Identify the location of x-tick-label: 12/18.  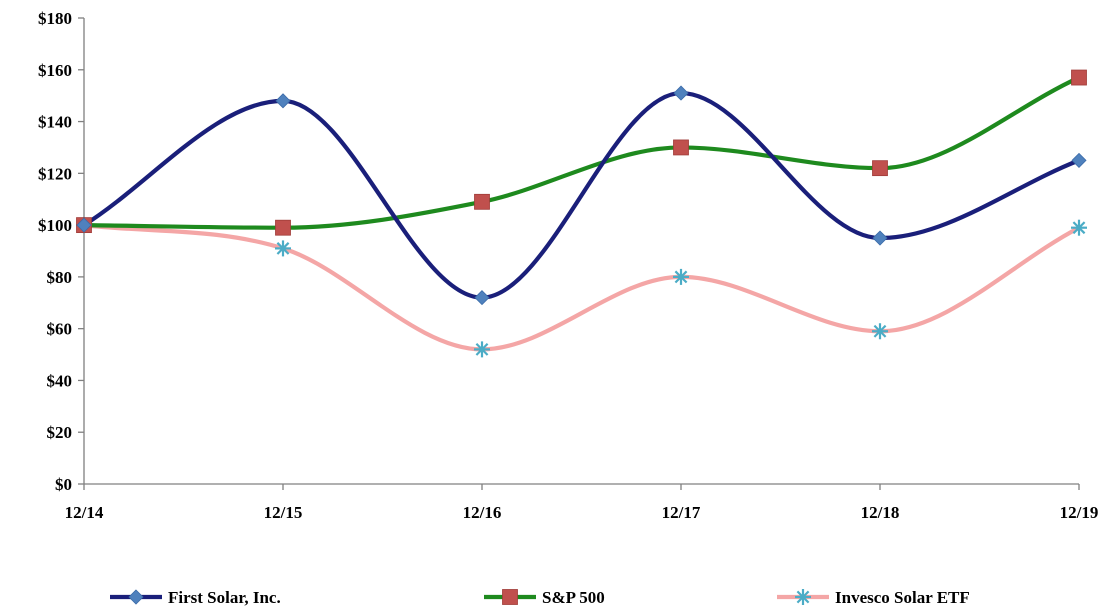
(880, 512).